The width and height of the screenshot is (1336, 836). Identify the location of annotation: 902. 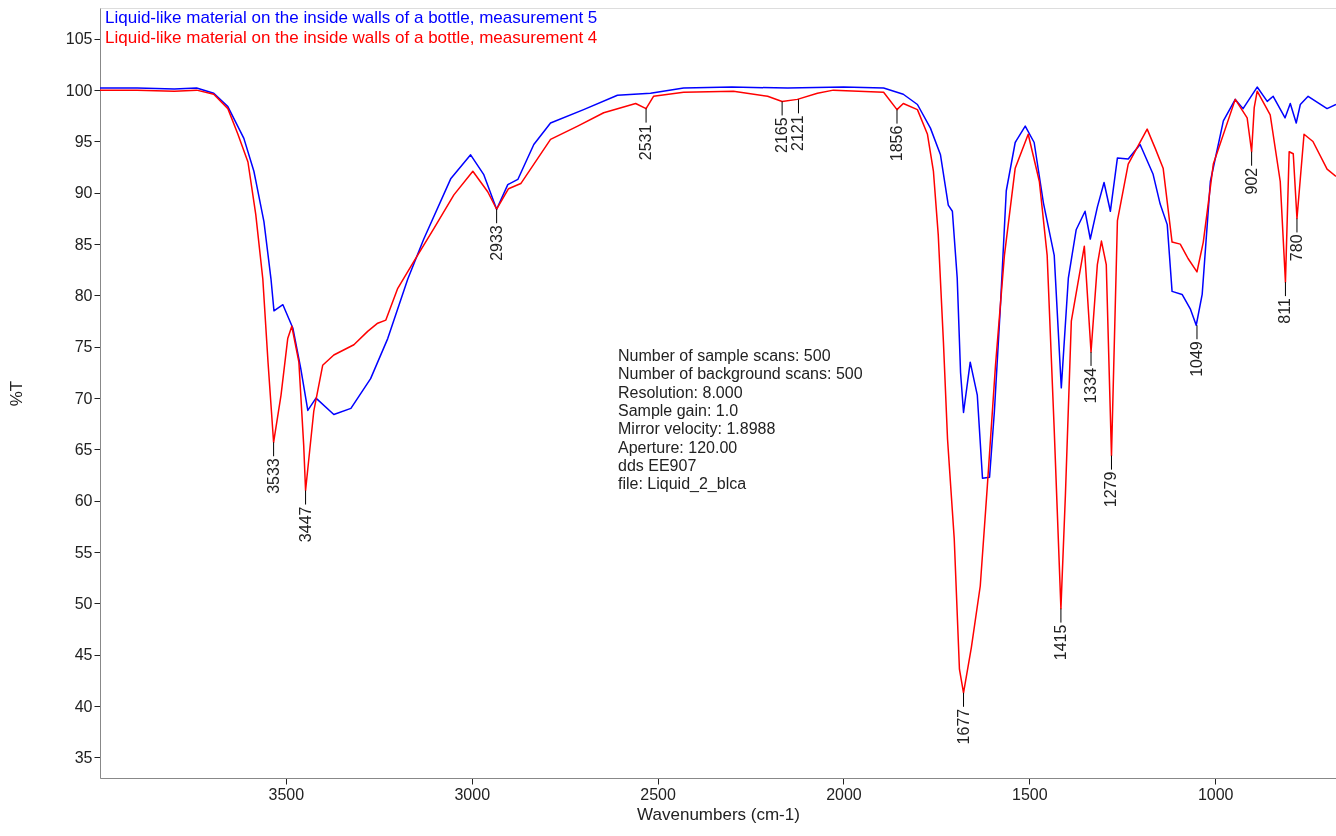
(1251, 181).